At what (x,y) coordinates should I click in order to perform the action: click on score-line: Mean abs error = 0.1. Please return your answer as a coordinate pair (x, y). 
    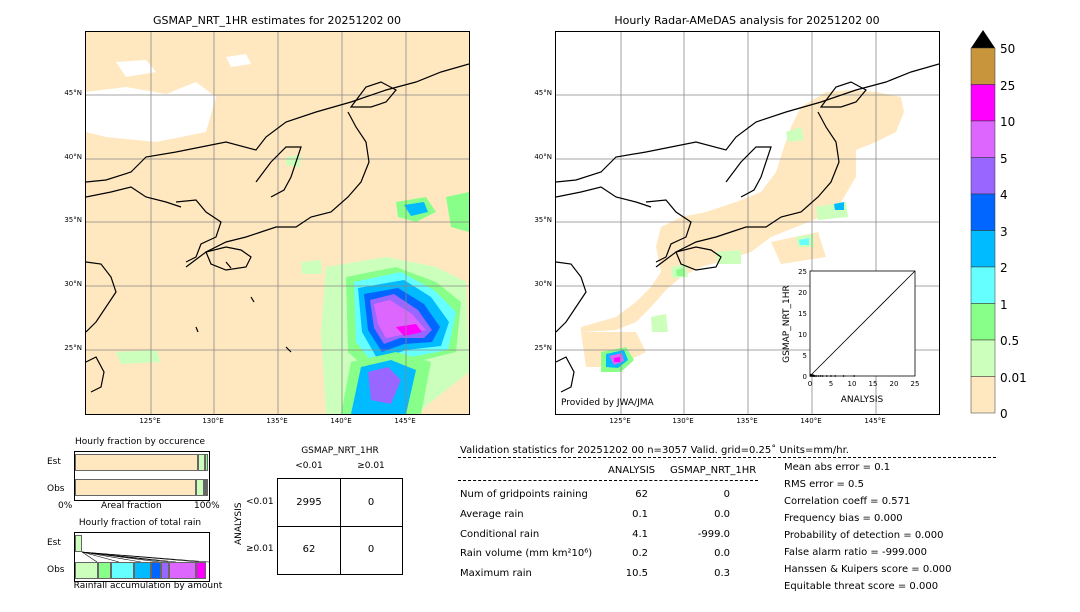
    Looking at the image, I should click on (837, 467).